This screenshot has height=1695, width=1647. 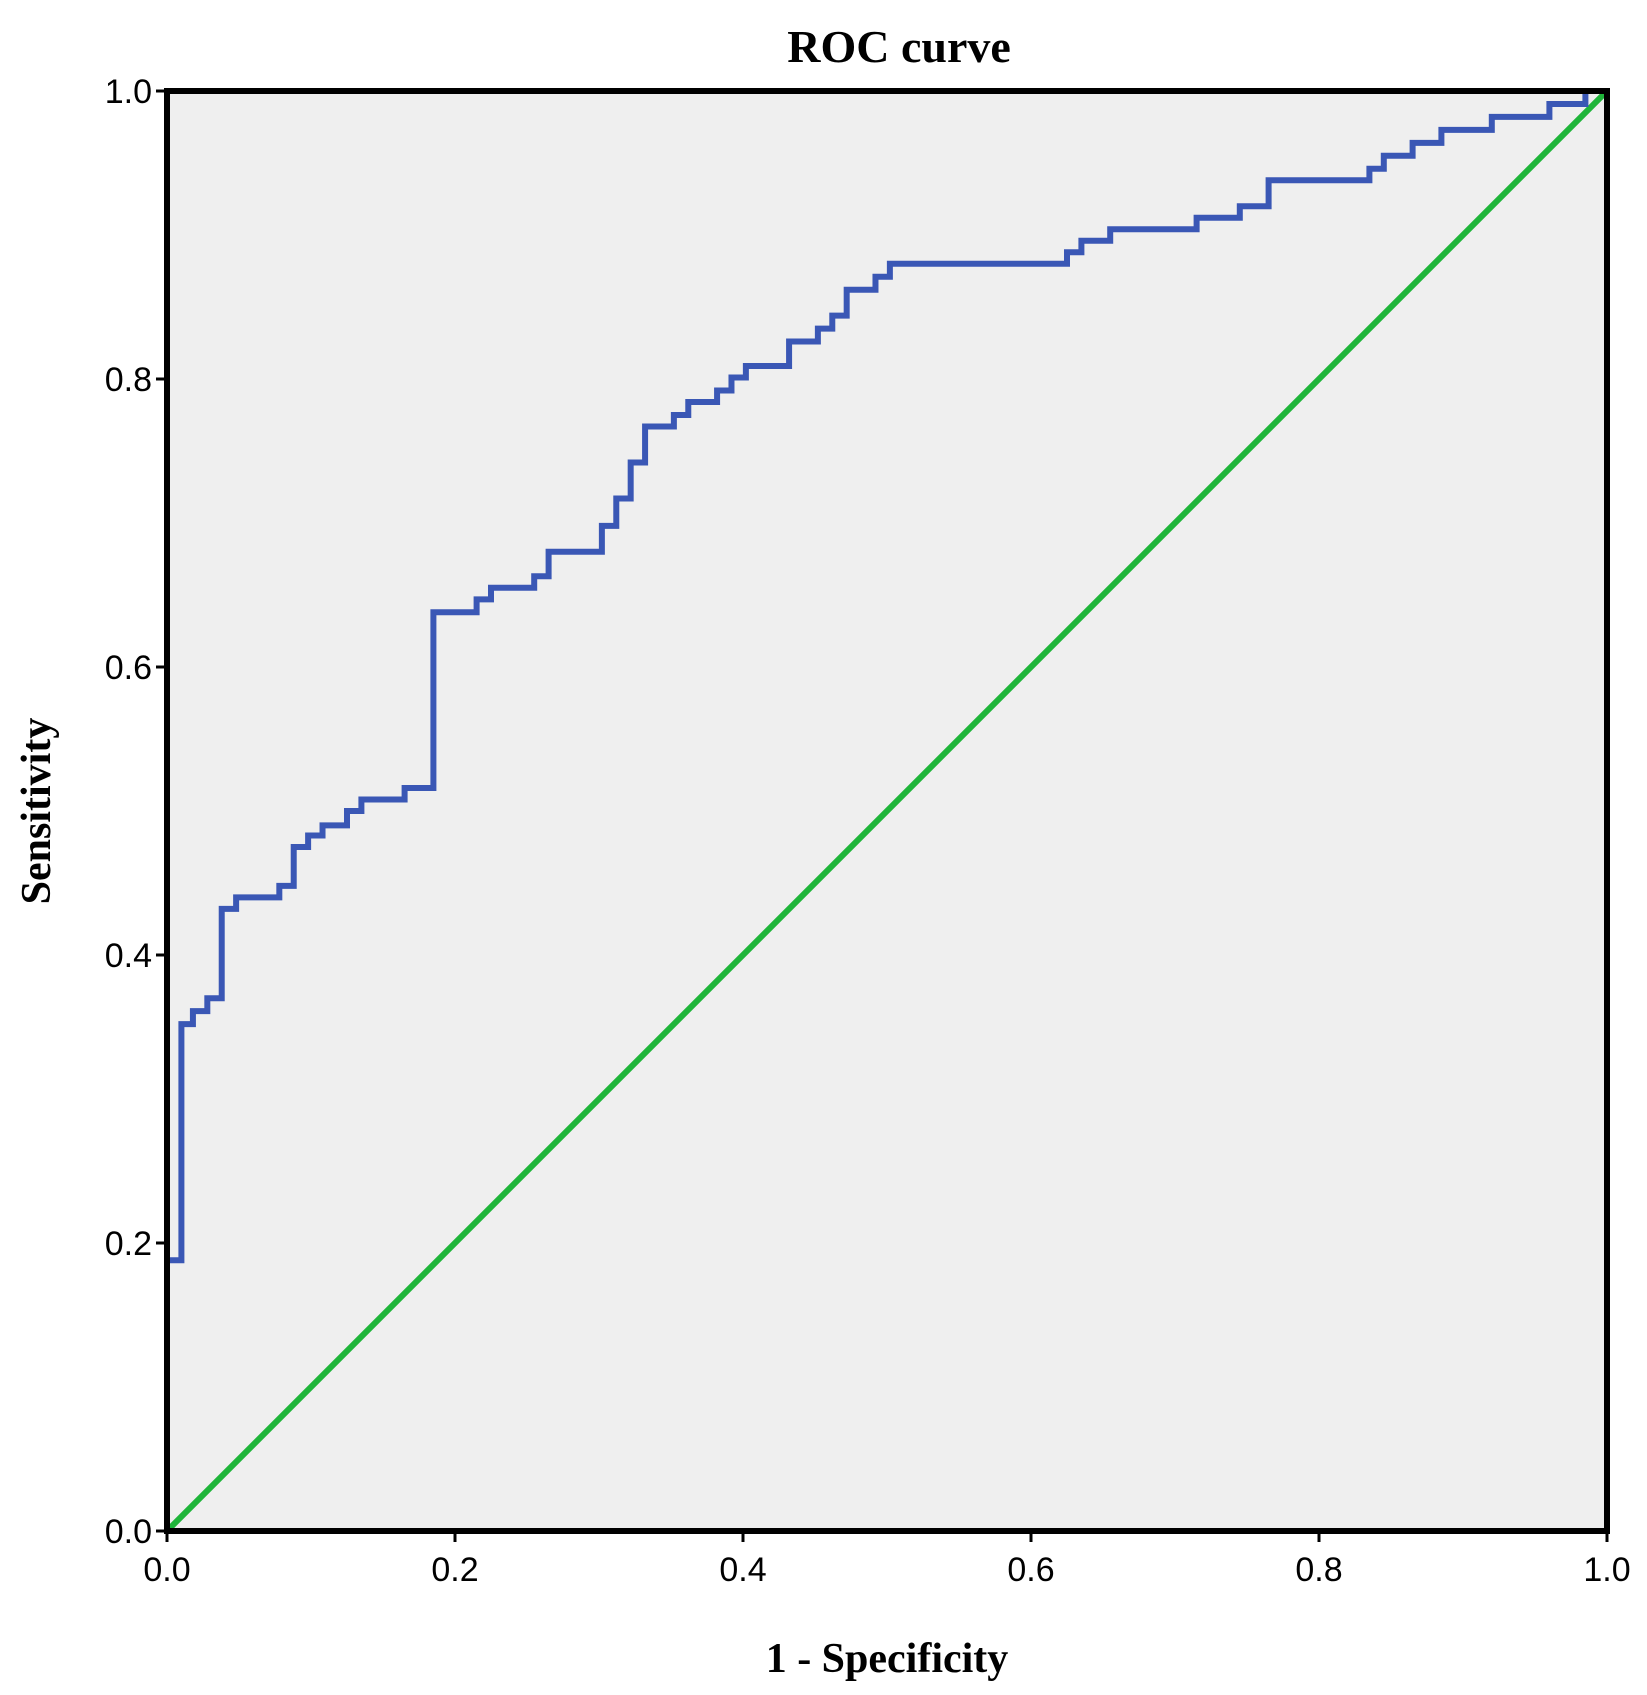 I want to click on x-tick-label: 0.2, so click(x=454, y=1570).